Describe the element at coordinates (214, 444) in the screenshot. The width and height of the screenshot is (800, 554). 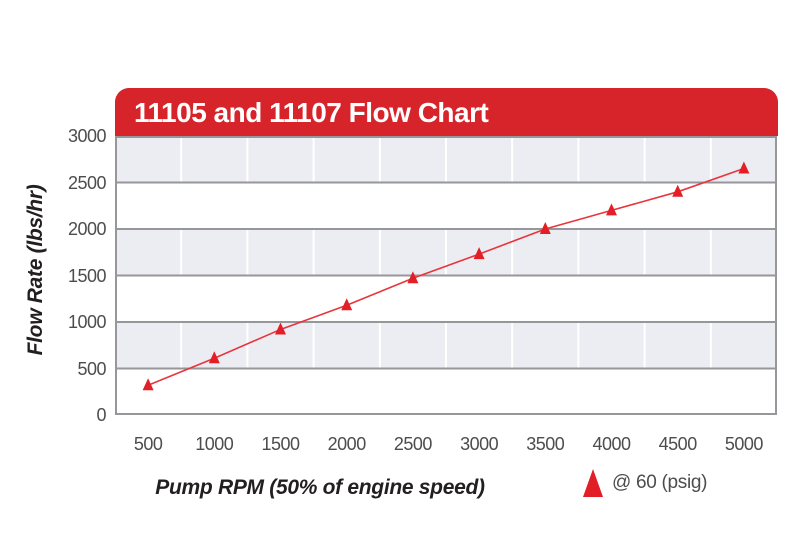
I see `x-tick-label: 1000` at that location.